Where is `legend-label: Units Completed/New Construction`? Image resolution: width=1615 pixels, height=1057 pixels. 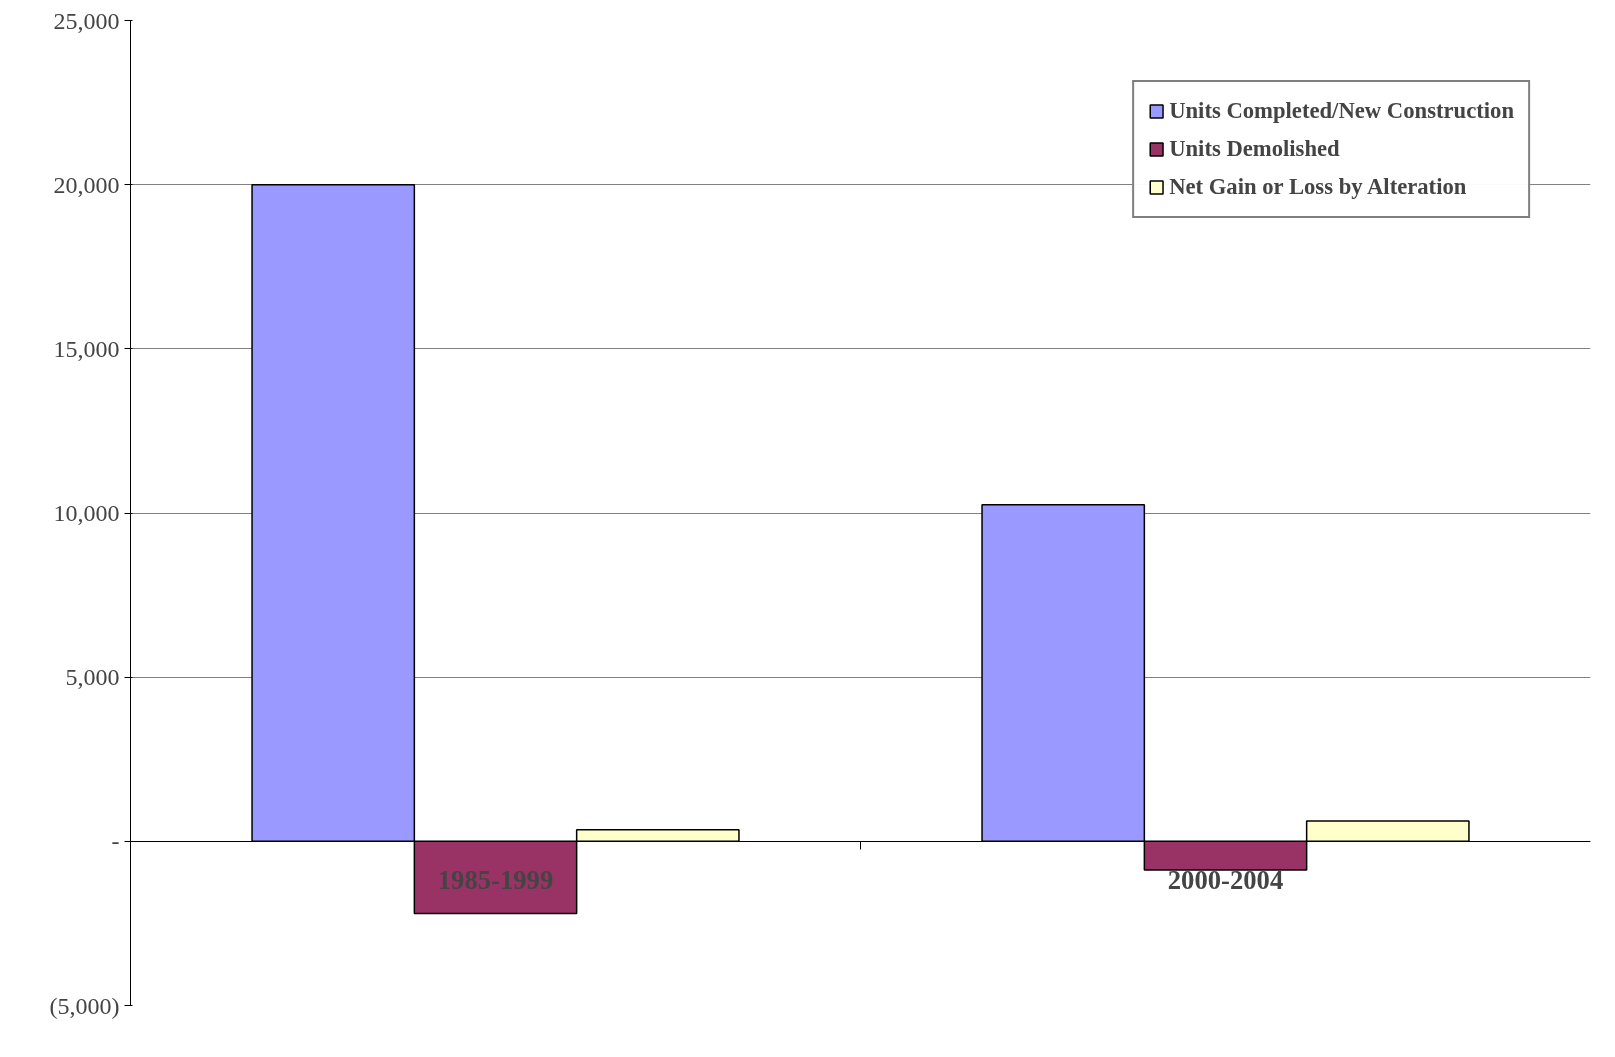
legend-label: Units Completed/New Construction is located at coordinates (1341, 111).